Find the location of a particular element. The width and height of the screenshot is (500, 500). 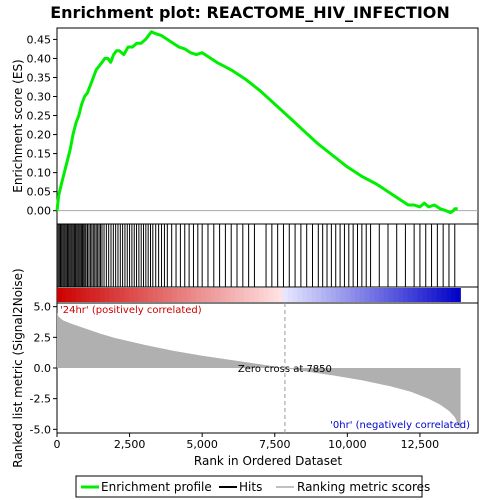

es-y-tick-label: 0.00 is located at coordinates (39, 211).